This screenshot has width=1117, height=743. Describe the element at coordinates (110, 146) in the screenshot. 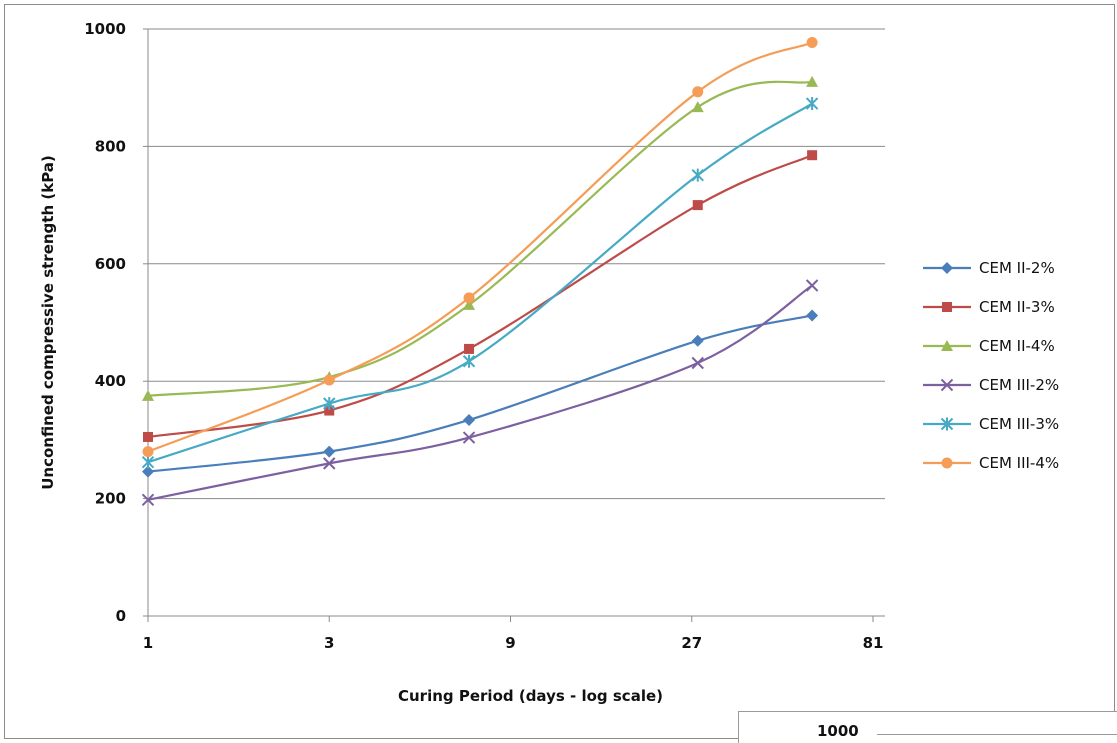

I see `y-tick-label: 800` at that location.